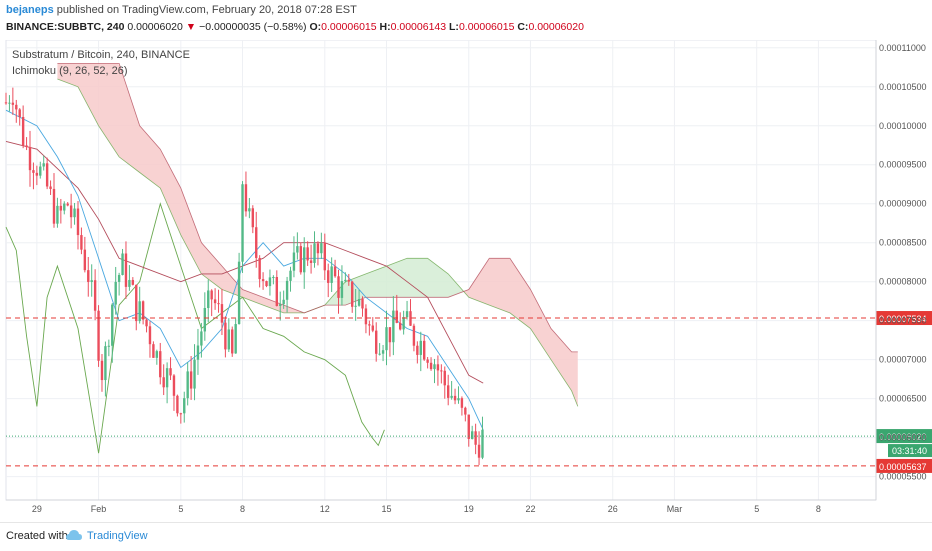 The width and height of the screenshot is (932, 551). Describe the element at coordinates (903, 87) in the screenshot. I see `y-tick-label: 0.00010500` at that location.